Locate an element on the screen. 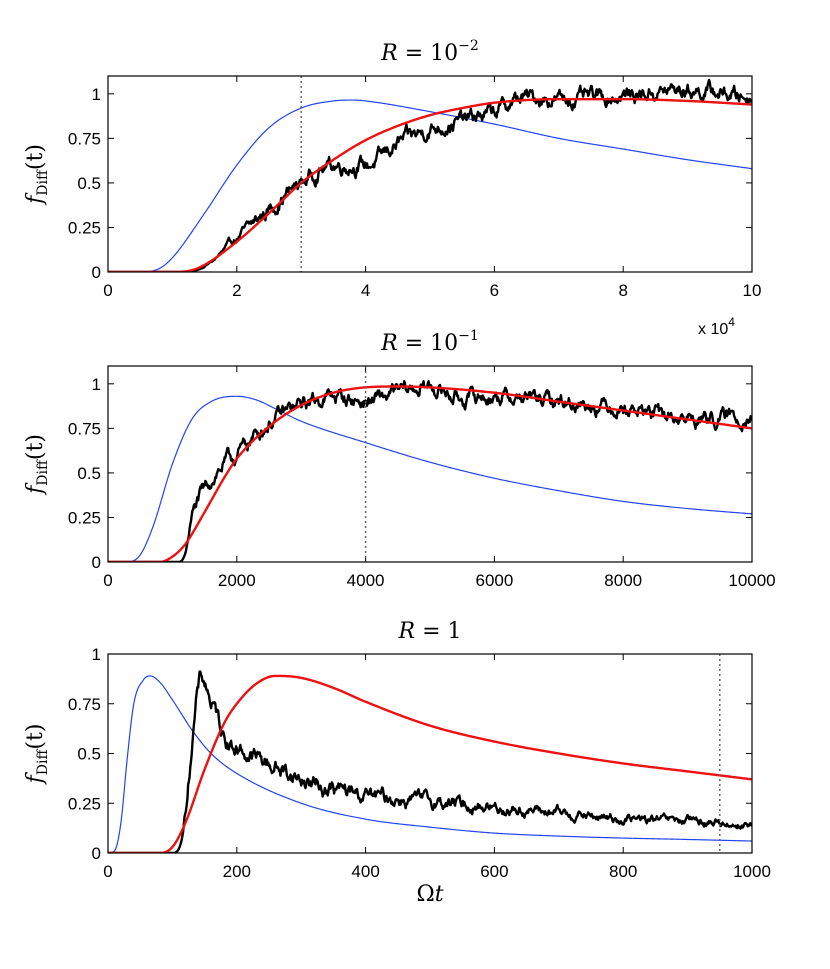 This screenshot has width=830, height=969. x-tick-label: 4000 is located at coordinates (366, 580).